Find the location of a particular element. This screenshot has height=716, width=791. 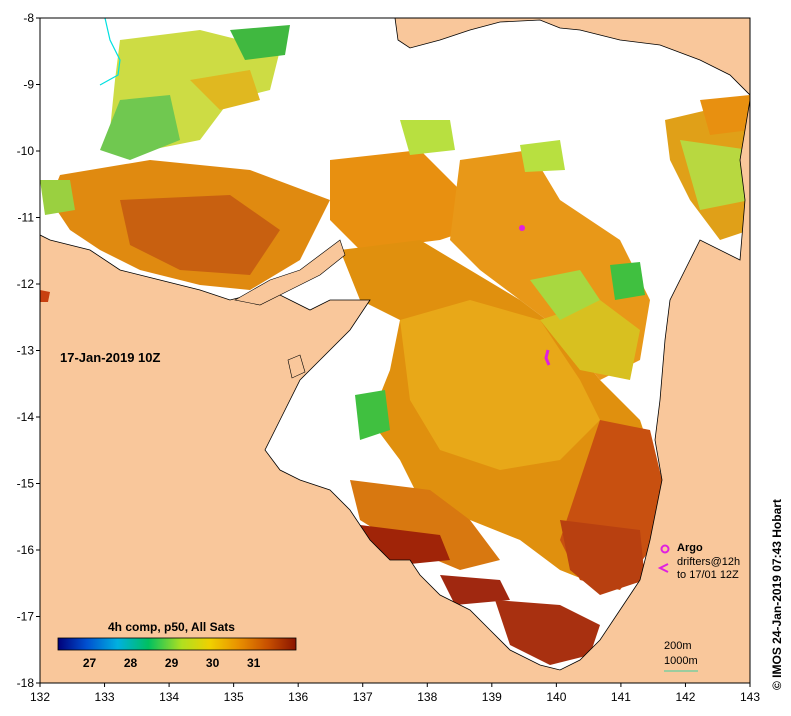

contour-200-label: 200m is located at coordinates (678, 646).